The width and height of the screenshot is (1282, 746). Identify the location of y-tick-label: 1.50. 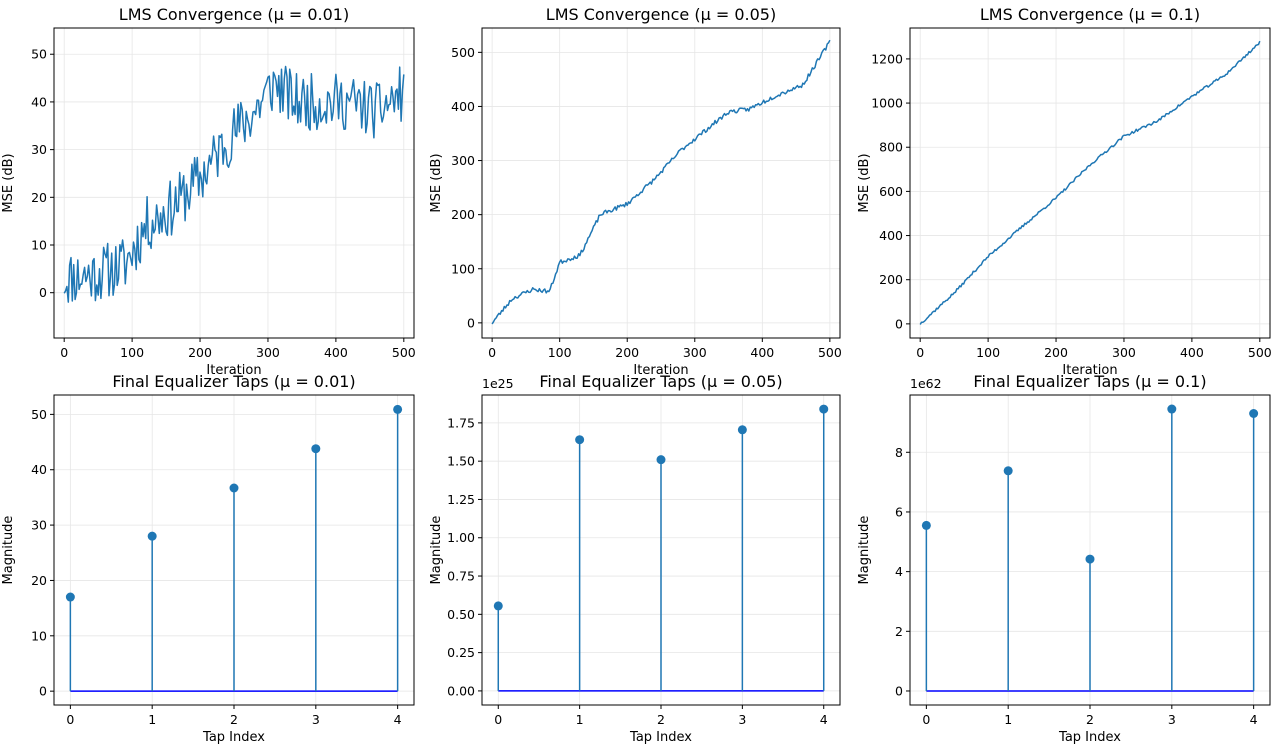
(461, 461).